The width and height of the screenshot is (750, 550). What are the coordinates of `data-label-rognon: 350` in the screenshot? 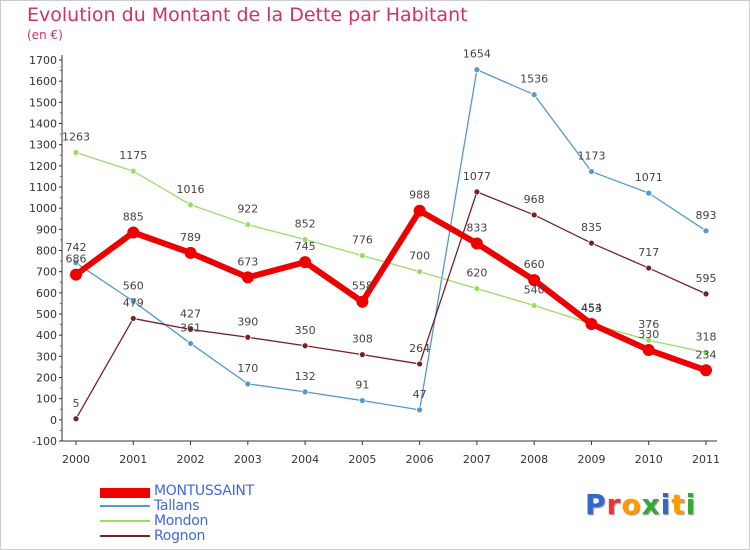 It's located at (305, 330).